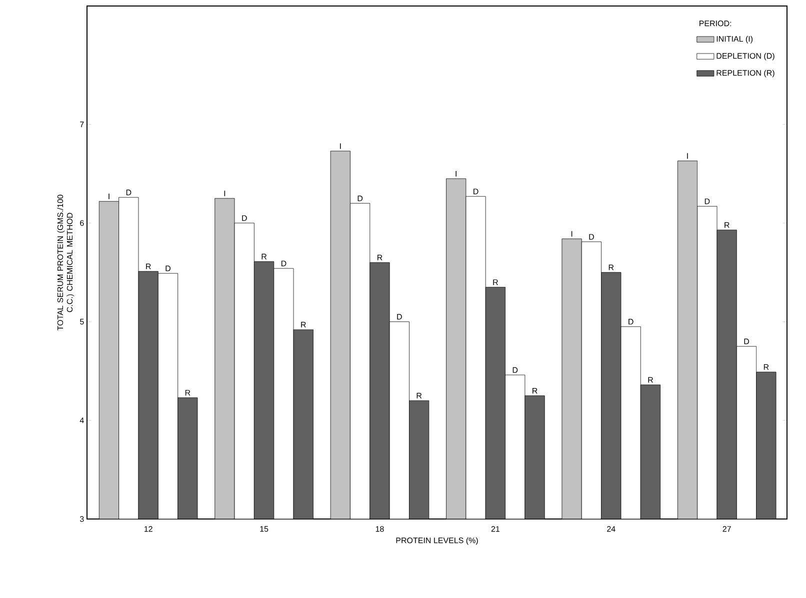 The image size is (806, 598). Describe the element at coordinates (65, 262) in the screenshot. I see `y-axis-title: TOTAL SERUM PROTEIN (GMS./100 C.C.) CHEMICAL METHOD` at that location.